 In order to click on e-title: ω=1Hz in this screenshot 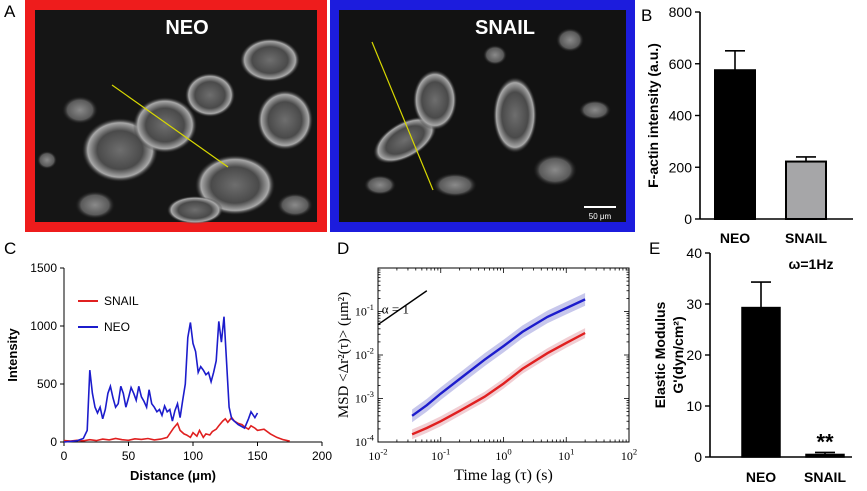, I will do `click(811, 264)`.